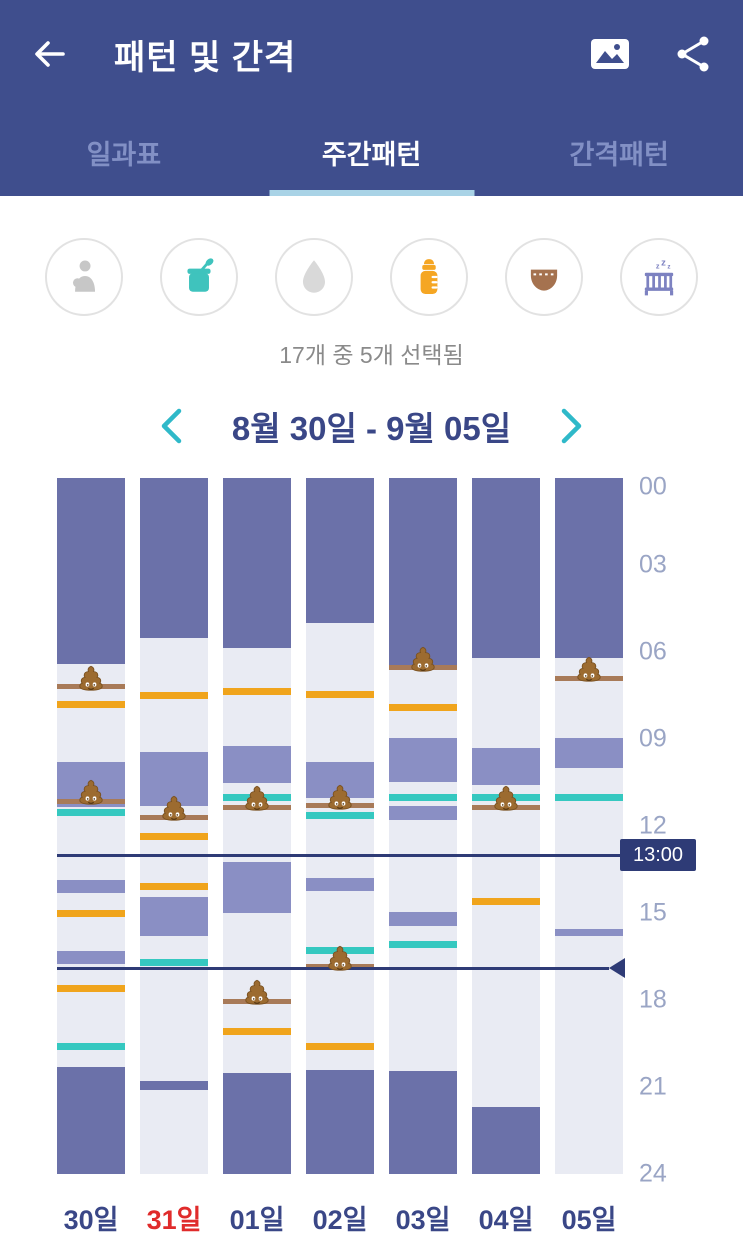  I want to click on filter-diaper, so click(544, 277).